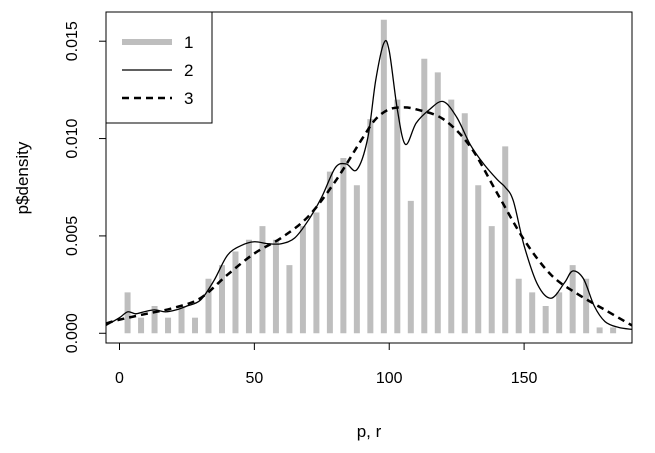 The height and width of the screenshot is (453, 655). I want to click on y-tick-label: 0.005, so click(72, 236).